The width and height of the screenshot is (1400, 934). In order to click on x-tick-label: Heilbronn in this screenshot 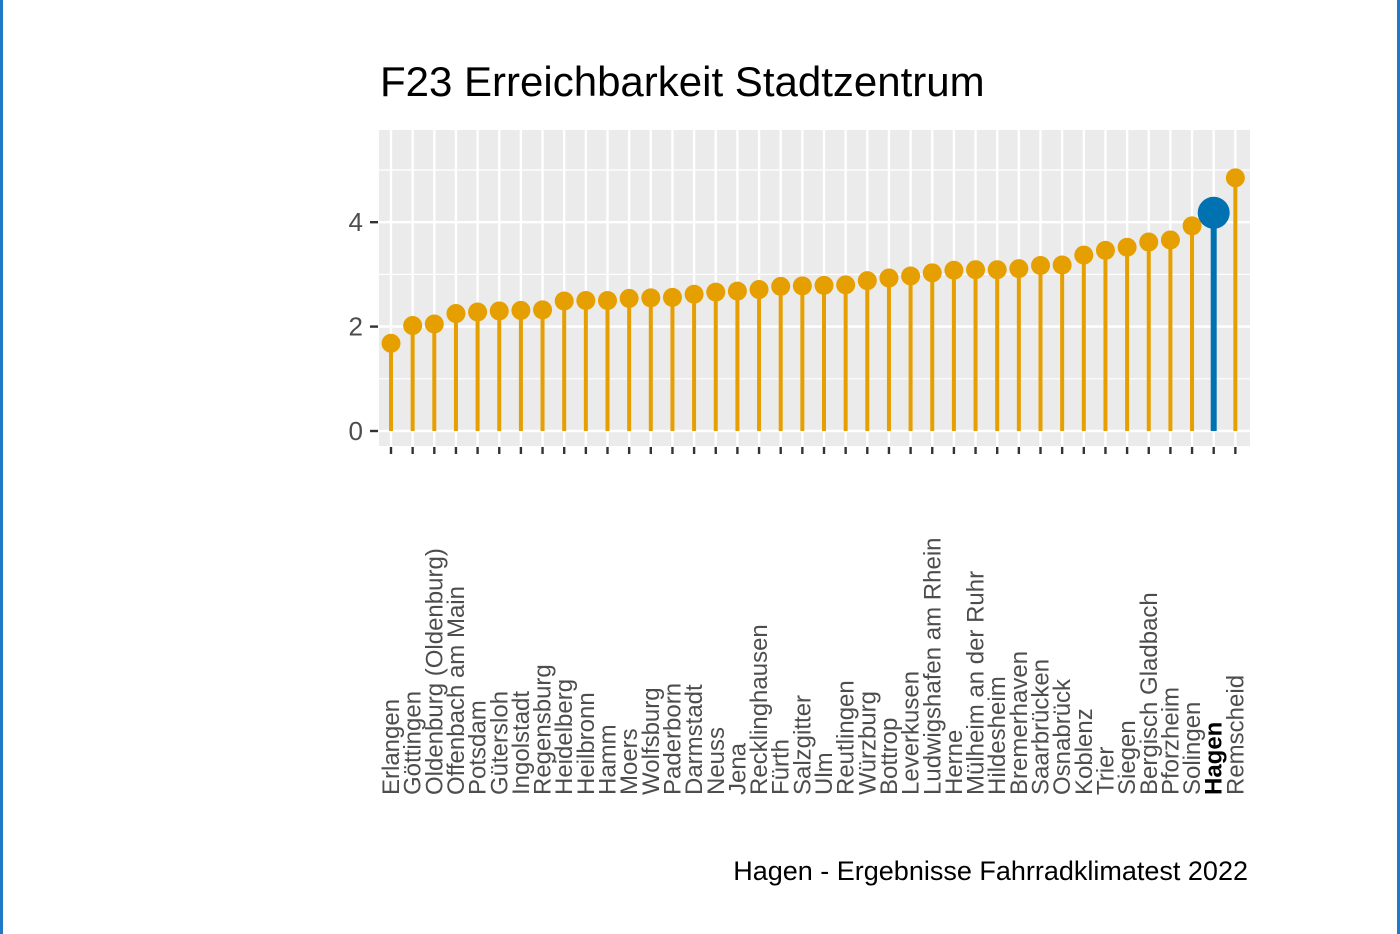, I will do `click(586, 743)`.